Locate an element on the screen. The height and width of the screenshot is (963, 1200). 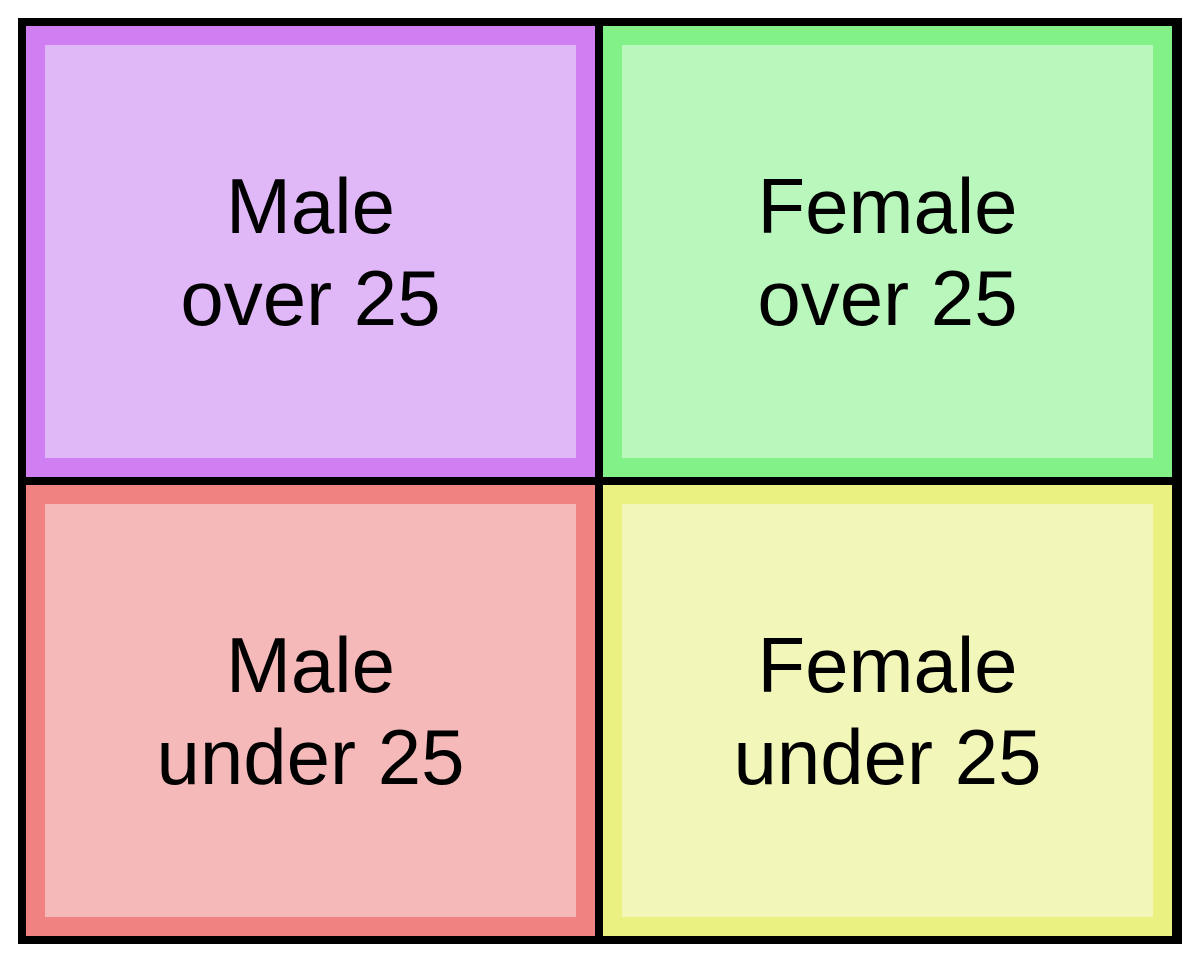
quadrant-label: Male over 25 is located at coordinates (310, 252).